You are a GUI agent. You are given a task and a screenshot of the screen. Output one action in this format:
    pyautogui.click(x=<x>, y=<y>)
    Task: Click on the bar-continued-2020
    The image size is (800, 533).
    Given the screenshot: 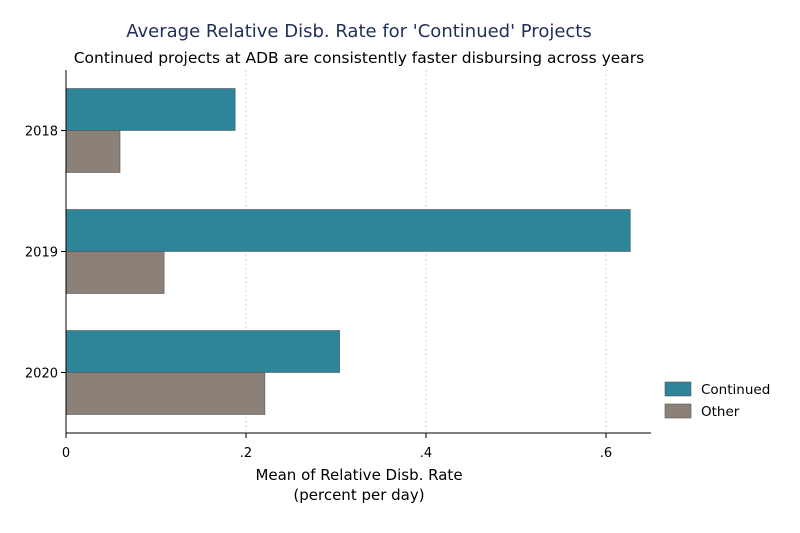 What is the action you would take?
    pyautogui.click(x=202, y=351)
    